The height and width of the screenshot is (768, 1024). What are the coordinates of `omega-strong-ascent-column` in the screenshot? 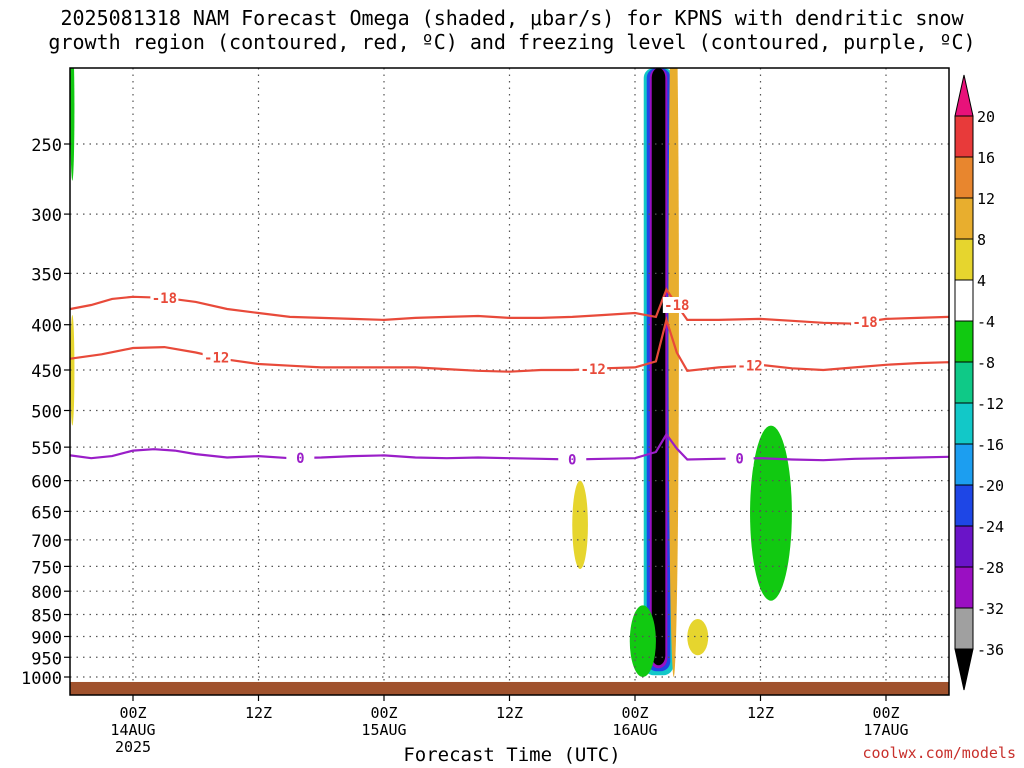 It's located at (658, 367).